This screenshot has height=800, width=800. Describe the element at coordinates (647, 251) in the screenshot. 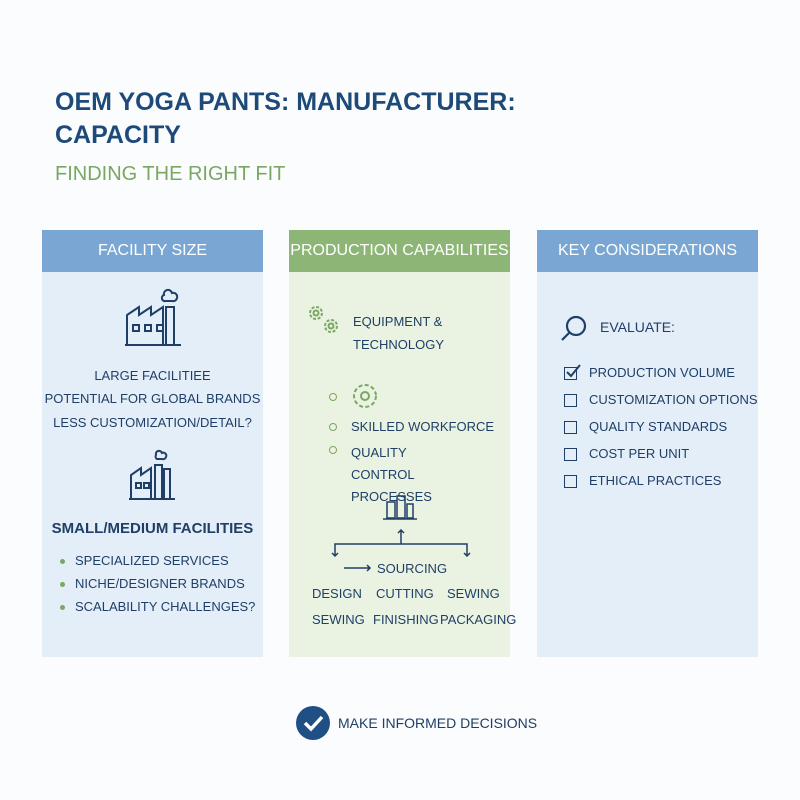

I see `panel-header: KEY CONSIDERATIONS` at that location.